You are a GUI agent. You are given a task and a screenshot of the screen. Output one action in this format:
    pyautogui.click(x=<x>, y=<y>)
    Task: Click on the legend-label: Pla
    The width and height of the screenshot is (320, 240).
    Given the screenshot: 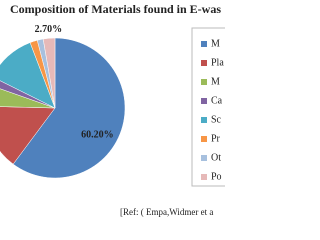 What is the action you would take?
    pyautogui.click(x=217, y=62)
    